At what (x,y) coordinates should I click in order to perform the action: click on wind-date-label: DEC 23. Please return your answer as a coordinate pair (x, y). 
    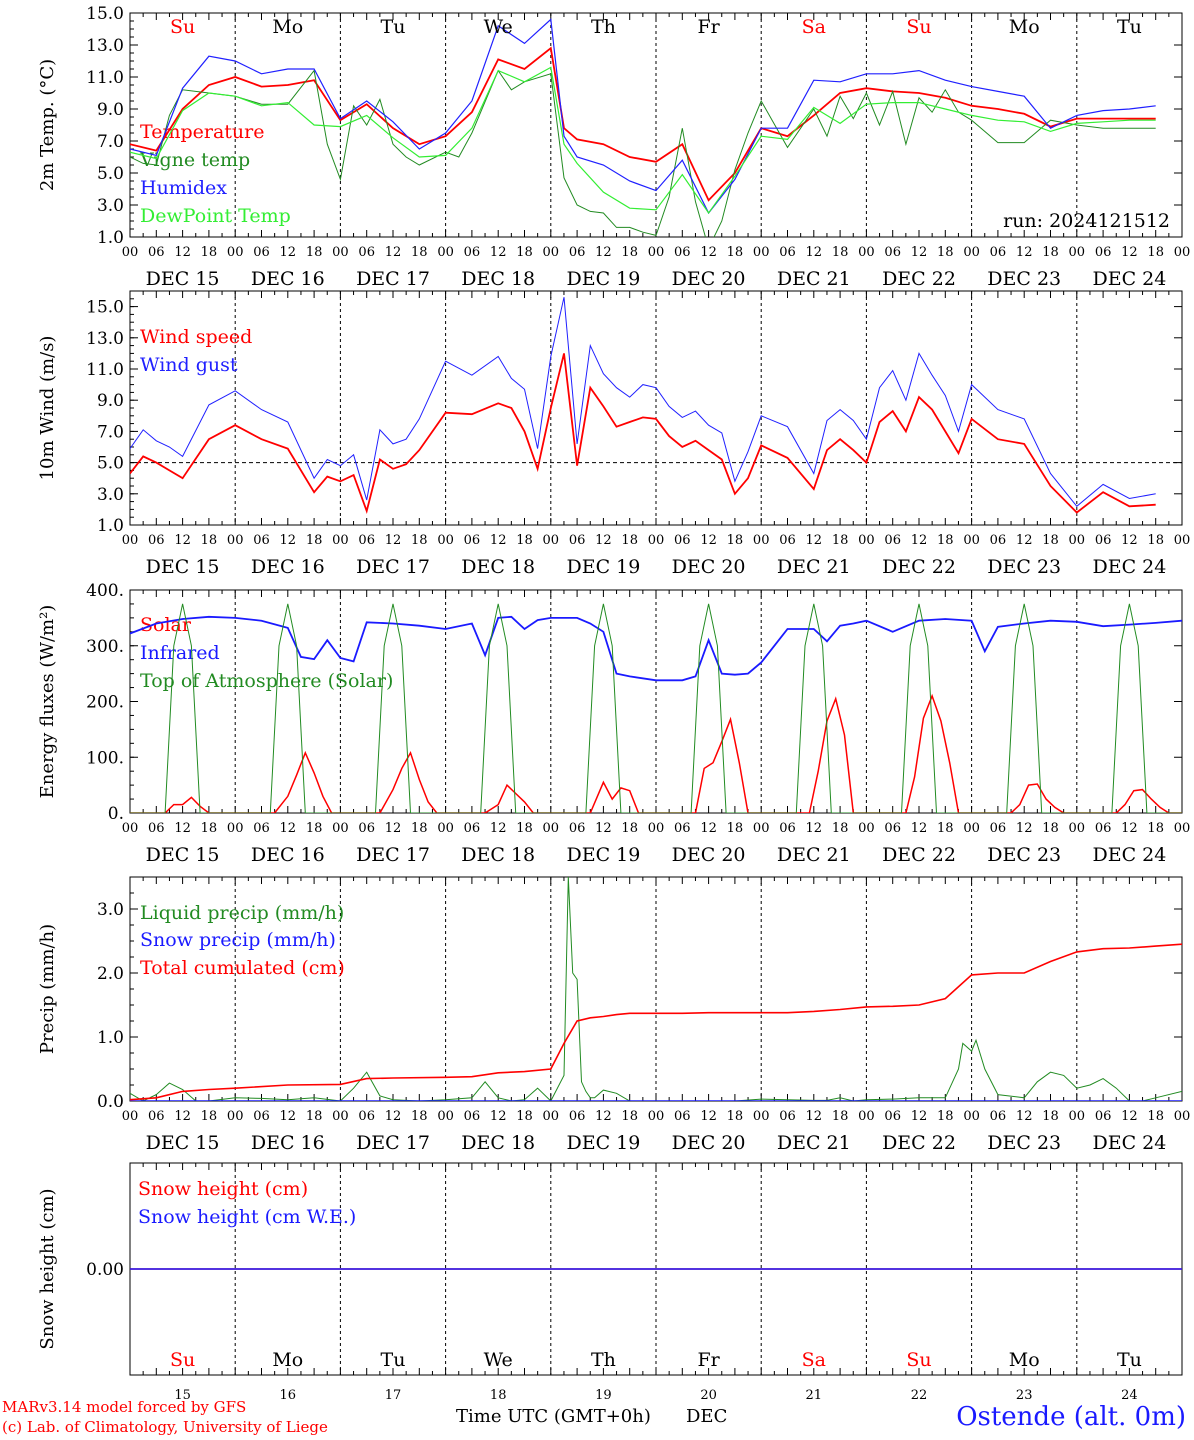
    Looking at the image, I should click on (1024, 567).